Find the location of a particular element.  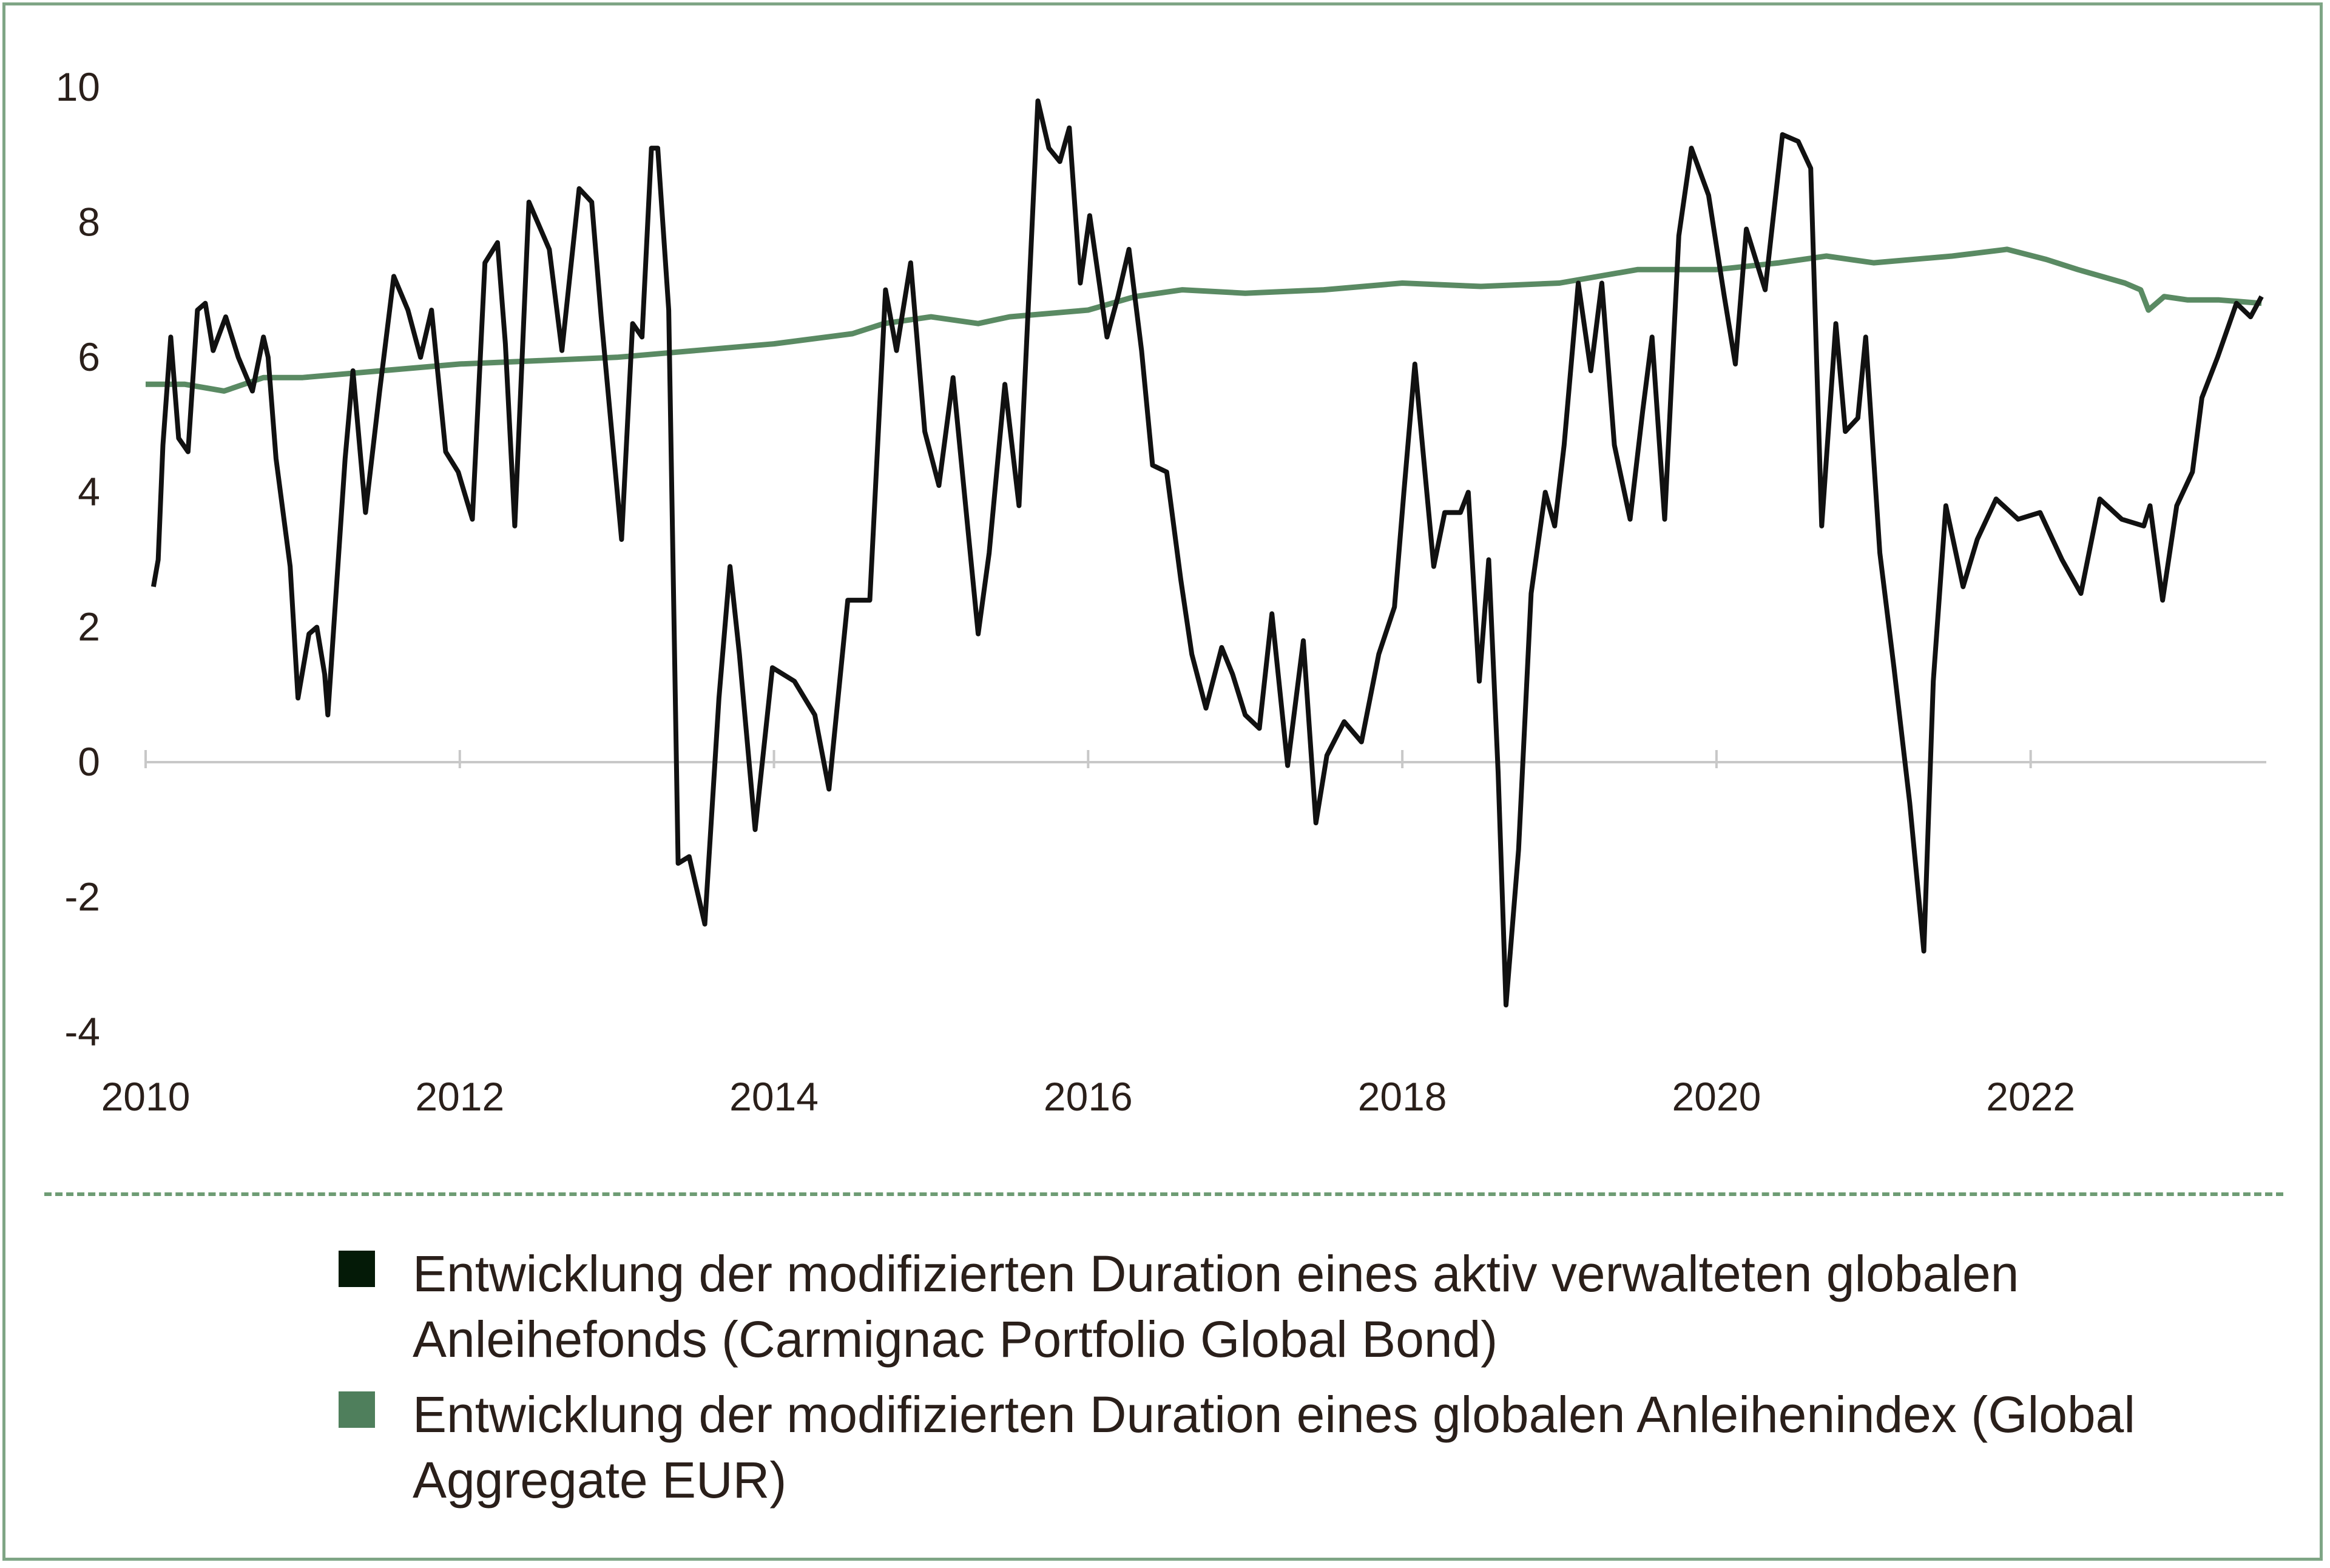

x-tick-label: 2020 is located at coordinates (1717, 1096).